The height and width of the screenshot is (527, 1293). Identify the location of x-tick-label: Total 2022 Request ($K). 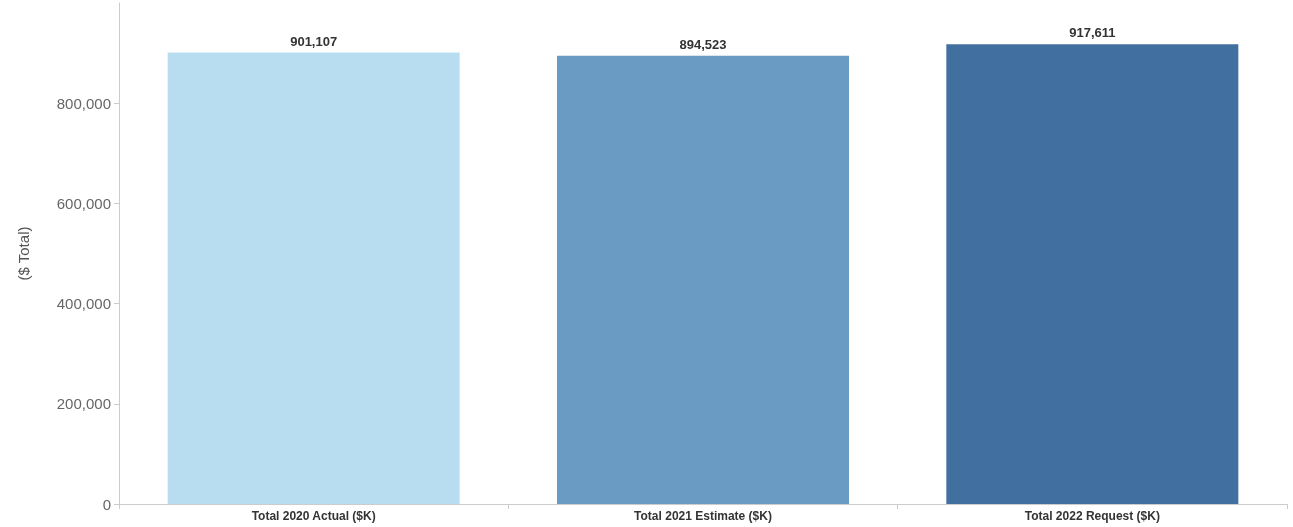
(1092, 516).